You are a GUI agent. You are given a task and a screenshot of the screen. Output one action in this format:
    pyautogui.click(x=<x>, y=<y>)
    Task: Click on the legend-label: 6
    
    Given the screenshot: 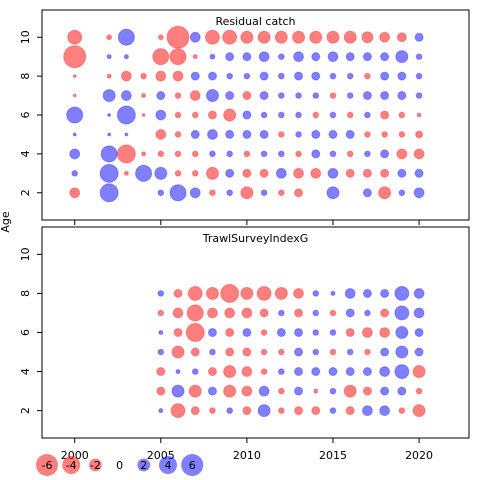 What is the action you would take?
    pyautogui.click(x=192, y=465)
    